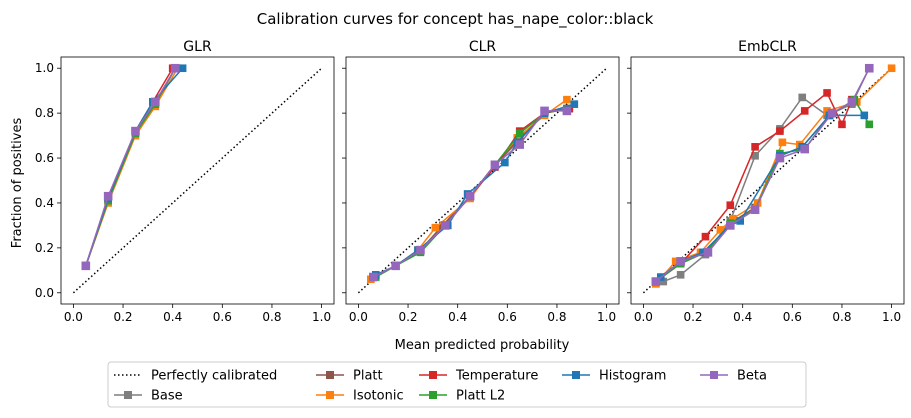 The height and width of the screenshot is (418, 911). What do you see at coordinates (407, 317) in the screenshot?
I see `panel-clr-x-tick-label: 0.2` at bounding box center [407, 317].